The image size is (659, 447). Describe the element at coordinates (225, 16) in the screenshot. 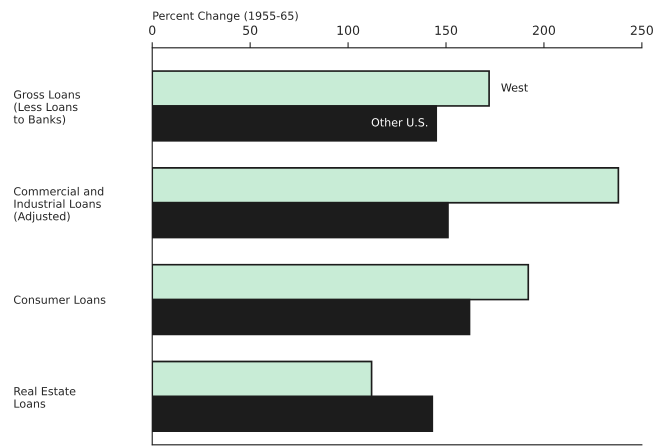

I see `x-axis-title: Percent Change (1955-65)` at that location.